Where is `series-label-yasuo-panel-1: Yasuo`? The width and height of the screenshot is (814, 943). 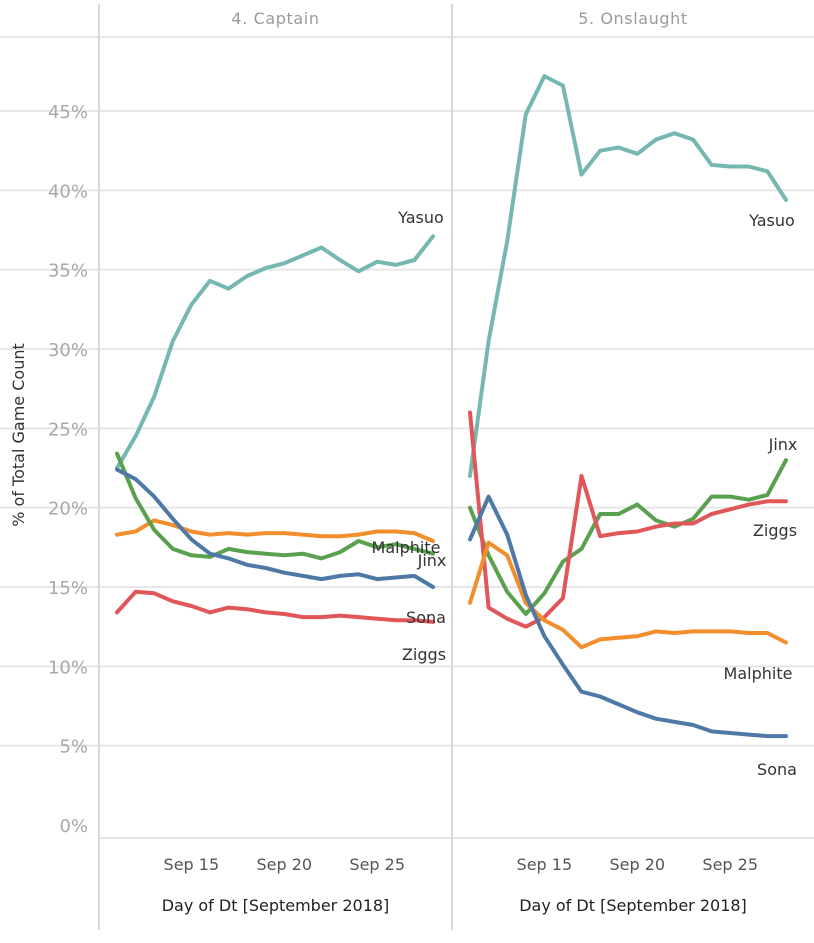
series-label-yasuo-panel-1: Yasuo is located at coordinates (420, 217).